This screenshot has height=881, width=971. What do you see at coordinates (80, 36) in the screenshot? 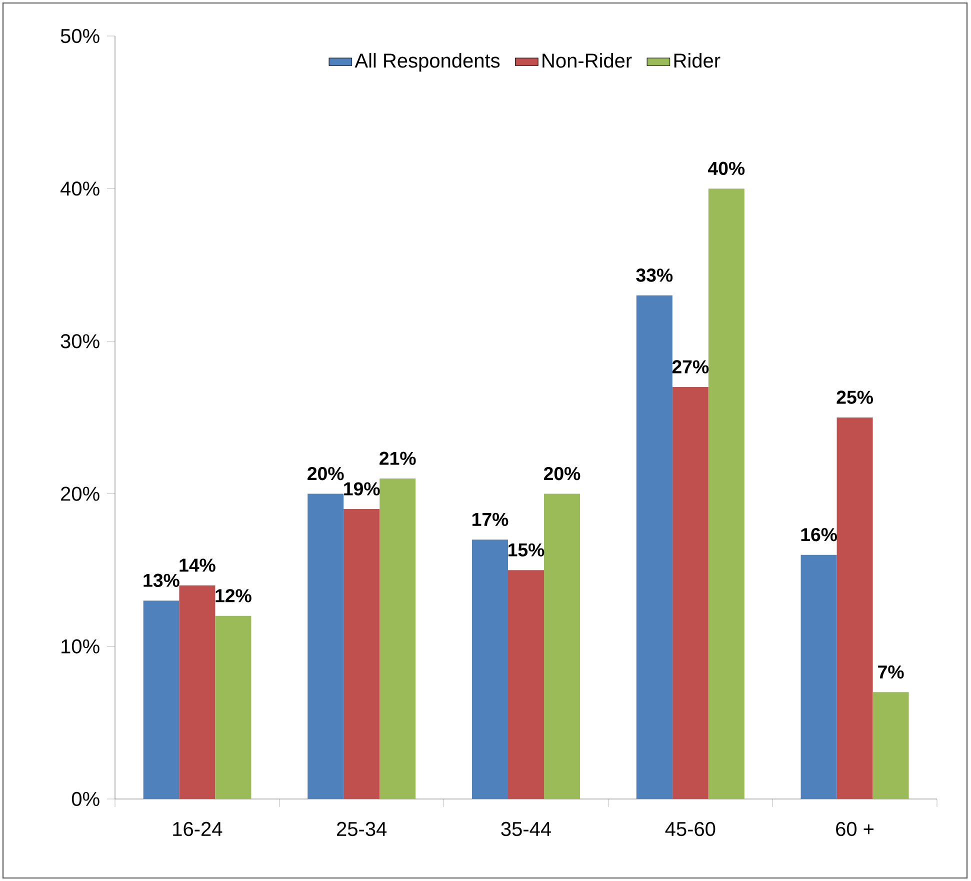
I see `y-tick-label: 50%` at bounding box center [80, 36].